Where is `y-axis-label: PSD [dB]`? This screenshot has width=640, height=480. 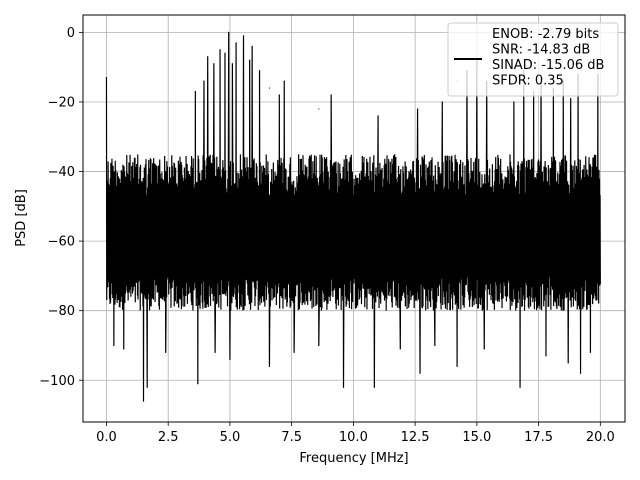
y-axis-label: PSD [dB] is located at coordinates (21, 218).